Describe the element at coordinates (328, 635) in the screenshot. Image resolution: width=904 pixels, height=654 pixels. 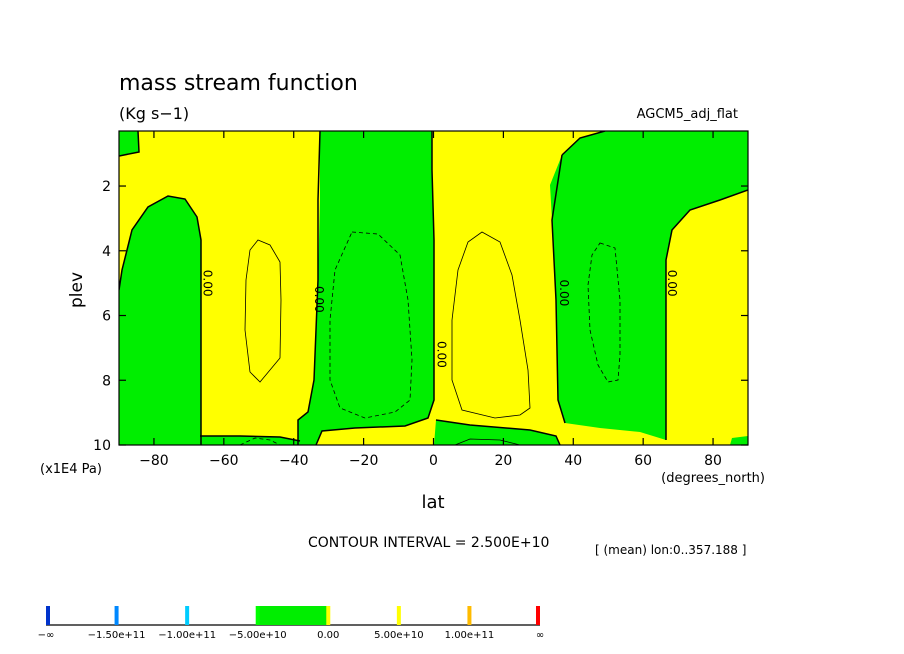
I see `colorbar-label: 0.00` at that location.